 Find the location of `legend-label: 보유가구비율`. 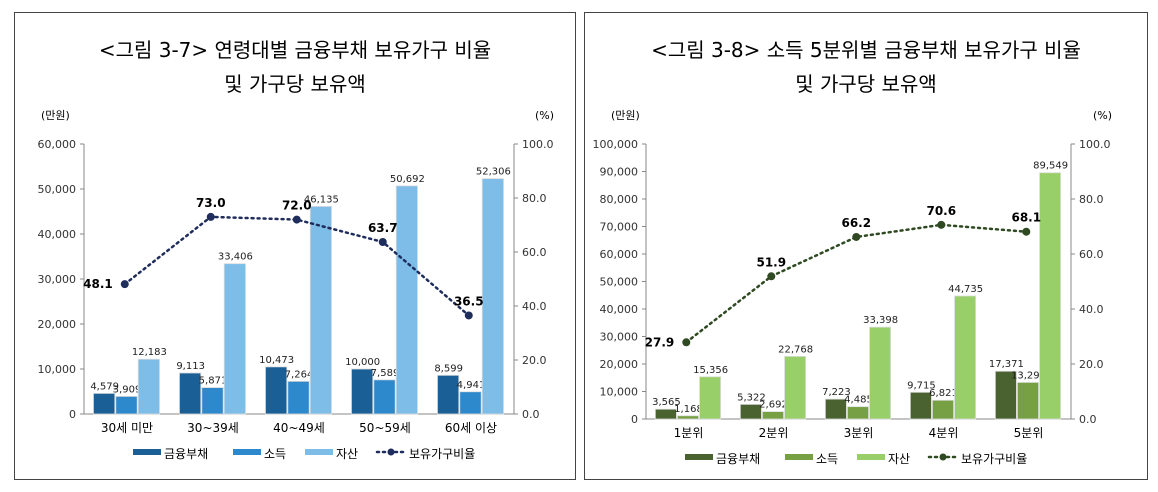

legend-label: 보유가구비율 is located at coordinates (994, 459).